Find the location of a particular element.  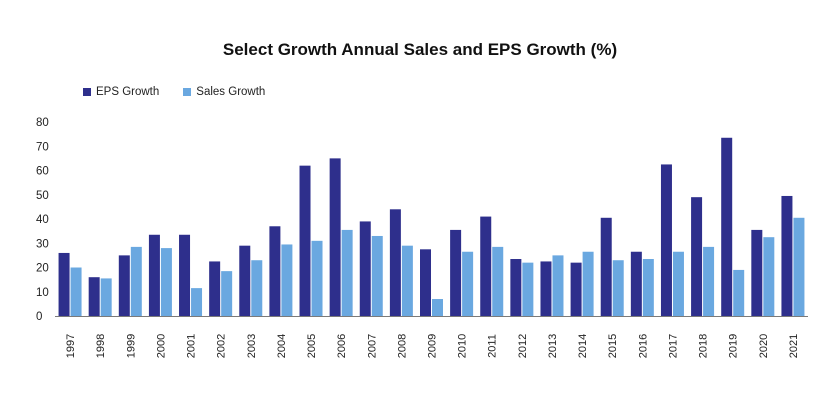

y-tick-label: 50 is located at coordinates (42, 196).